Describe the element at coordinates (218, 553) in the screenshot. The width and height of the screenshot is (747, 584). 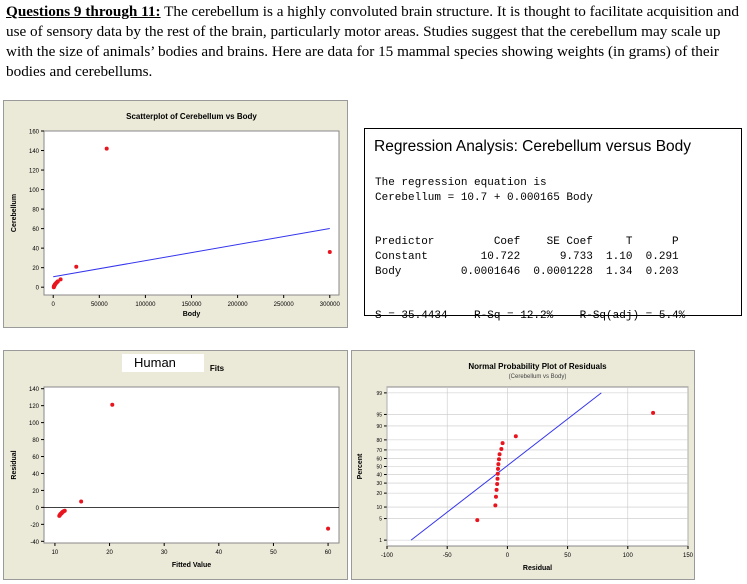
I see `x-tick-label: 40` at that location.